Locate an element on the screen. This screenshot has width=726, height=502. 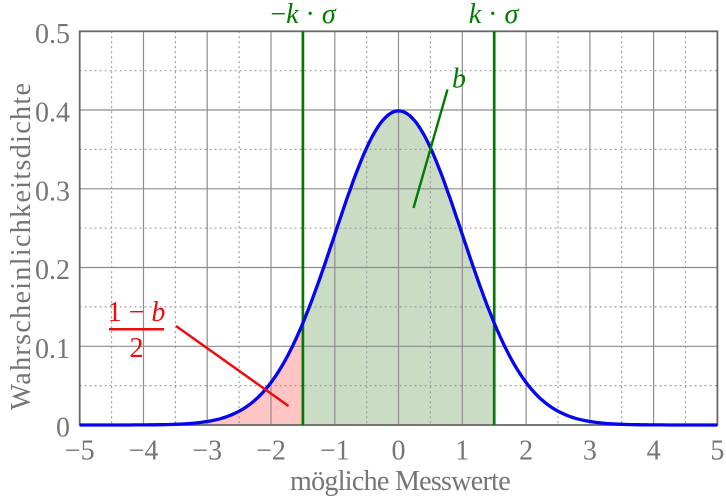
svg-text: 4 is located at coordinates (654, 451).